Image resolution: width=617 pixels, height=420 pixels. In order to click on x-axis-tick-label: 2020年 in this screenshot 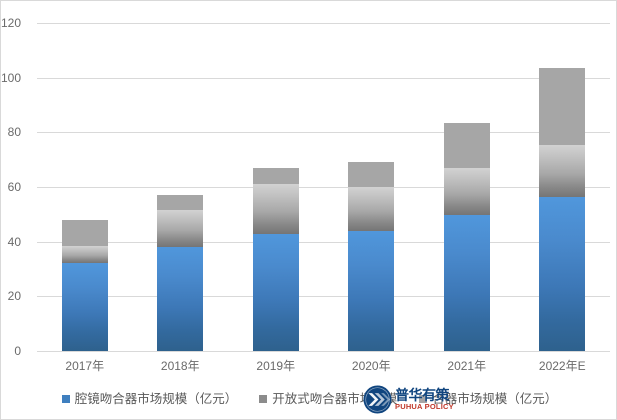, I will do `click(371, 366)`.